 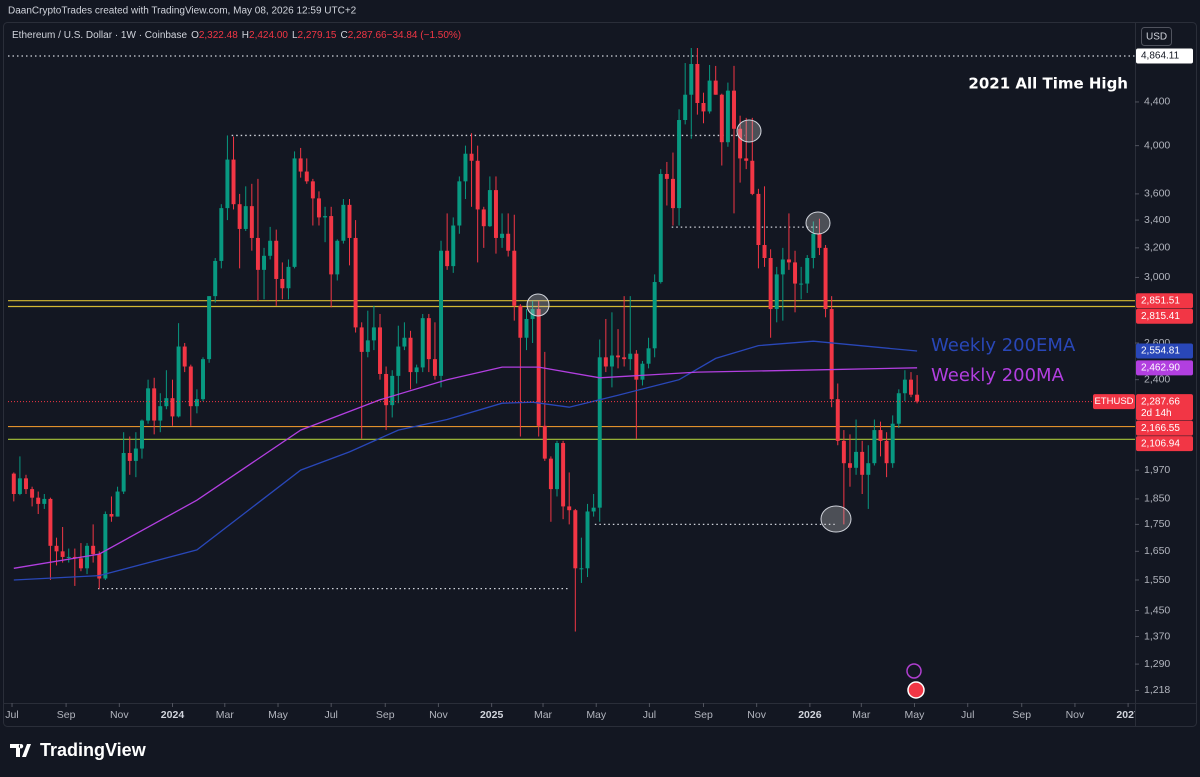 What do you see at coordinates (1160, 351) in the screenshot?
I see `price-label: 2,554.81` at bounding box center [1160, 351].